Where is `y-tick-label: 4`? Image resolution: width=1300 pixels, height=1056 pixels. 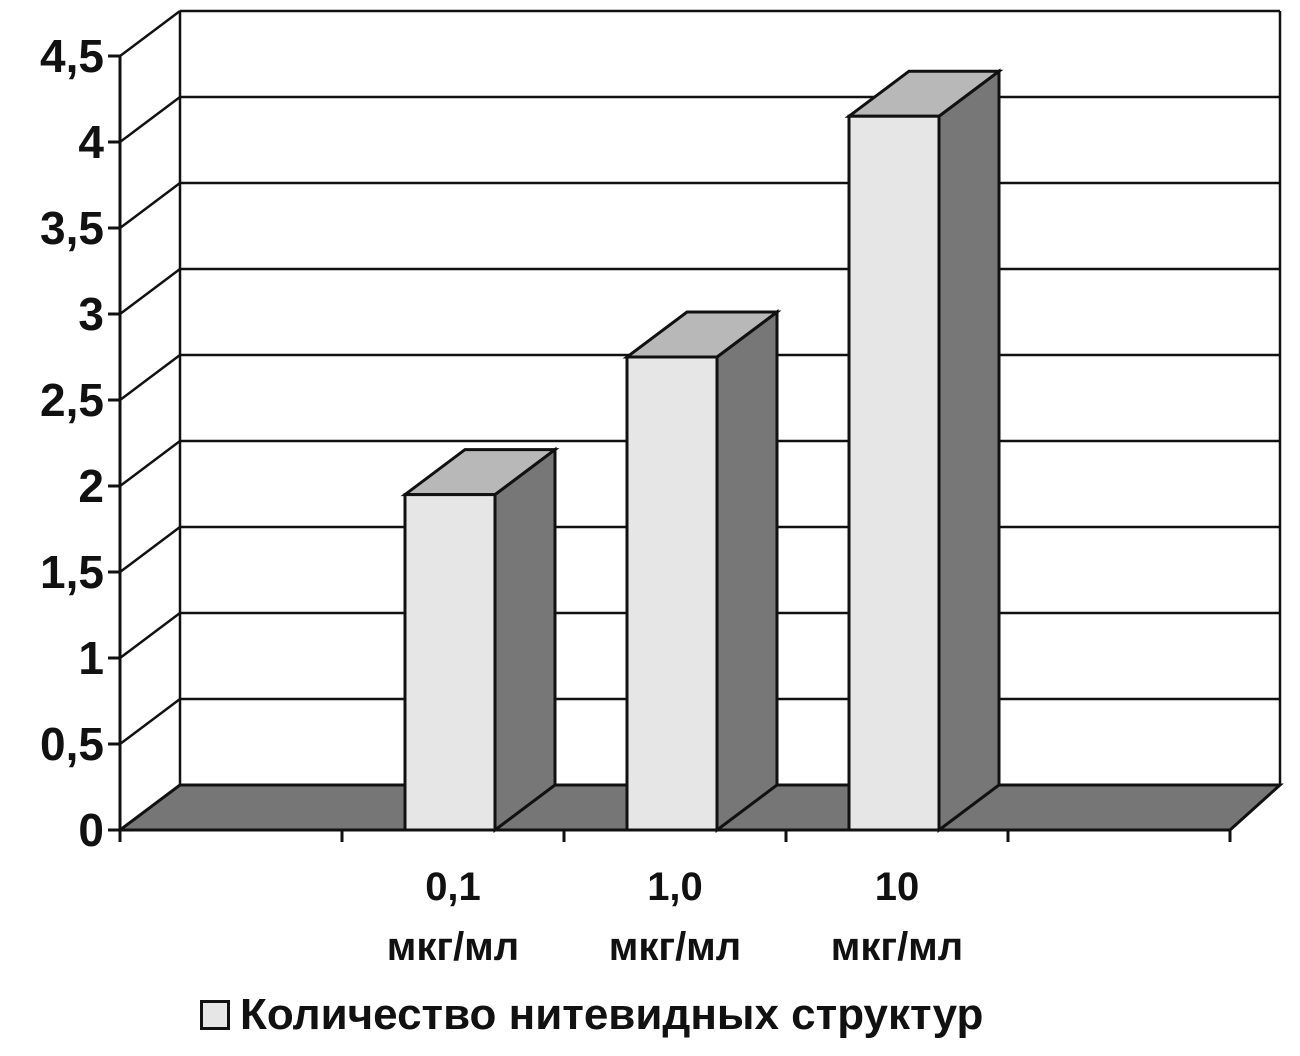
y-tick-label: 4 is located at coordinates (91, 142).